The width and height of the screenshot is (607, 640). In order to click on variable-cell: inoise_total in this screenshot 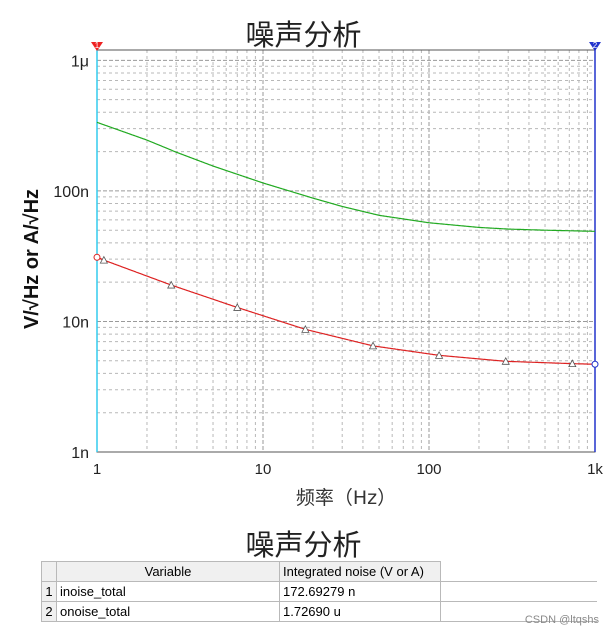, I will do `click(168, 591)`.